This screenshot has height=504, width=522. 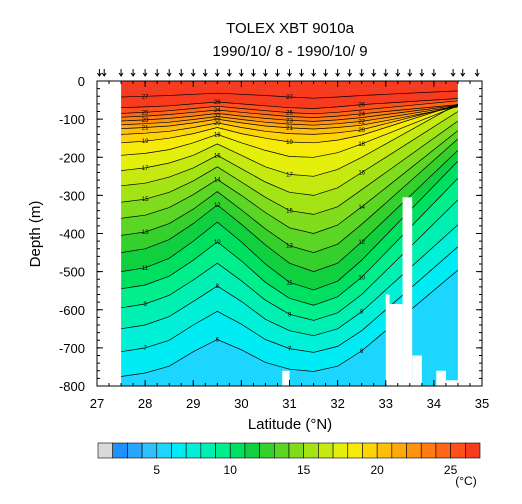 What do you see at coordinates (145, 403) in the screenshot?
I see `x-tick-label: 28` at bounding box center [145, 403].